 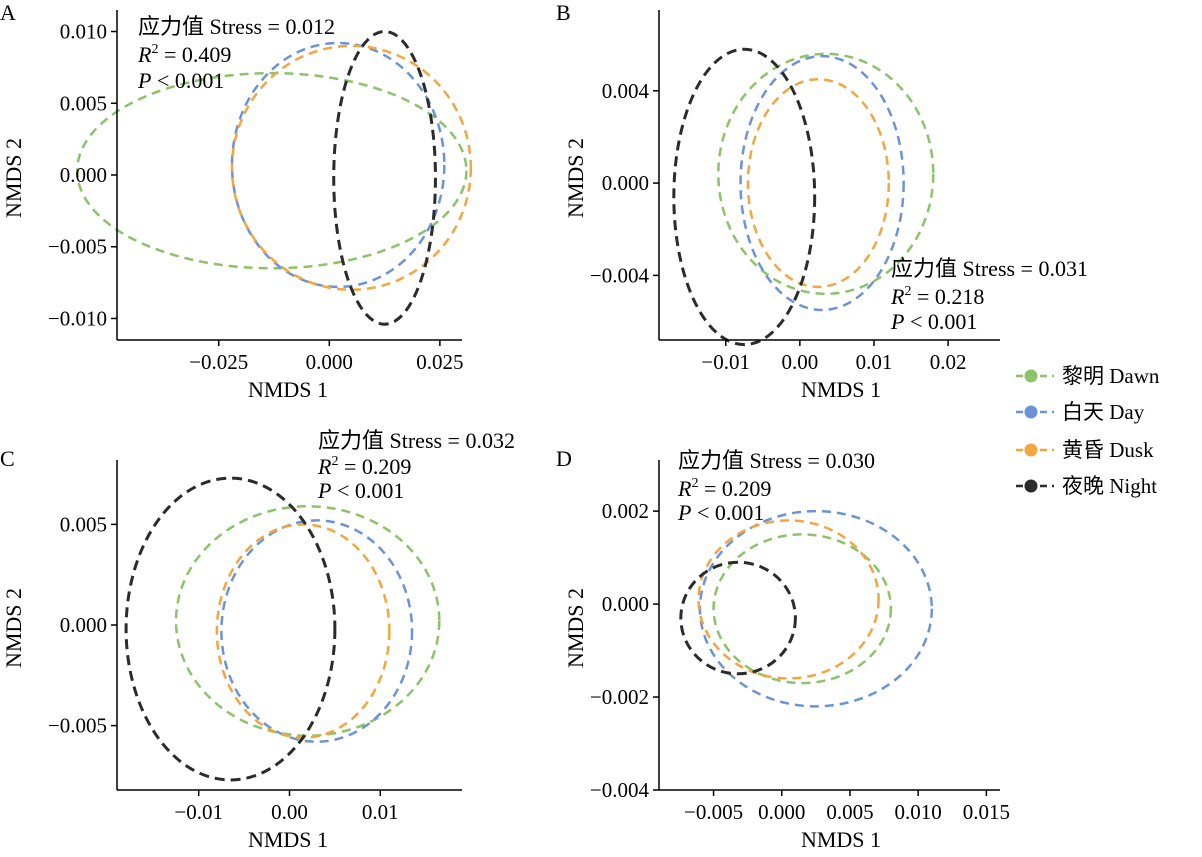 What do you see at coordinates (918, 812) in the screenshot?
I see `panel-d-xtick-label: 0.010` at bounding box center [918, 812].